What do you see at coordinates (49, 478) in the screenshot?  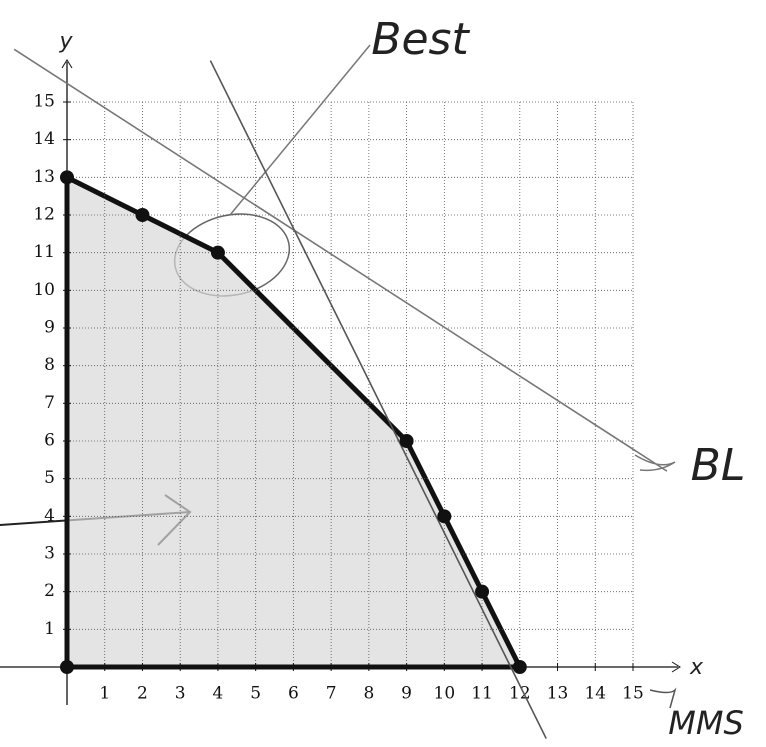 I see `y-tick-label: 5` at bounding box center [49, 478].